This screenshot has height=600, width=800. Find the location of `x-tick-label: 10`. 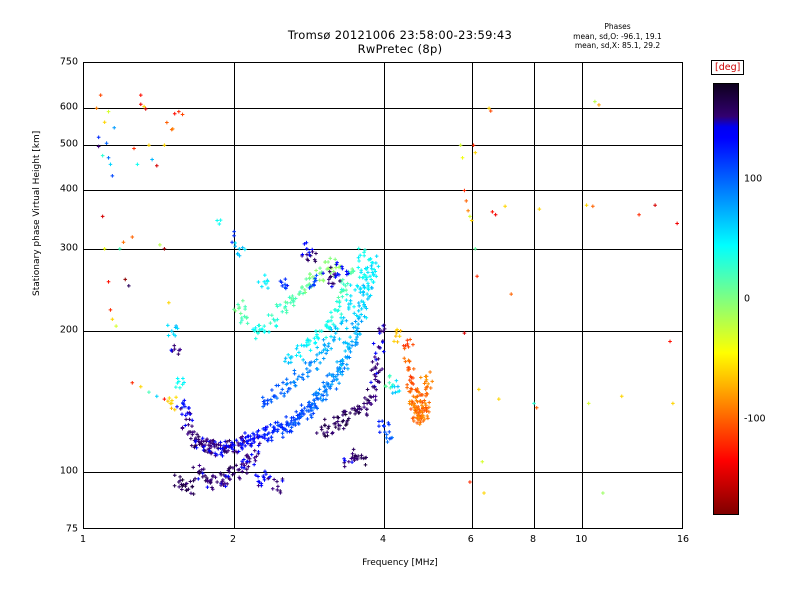

x-tick-label: 10 is located at coordinates (581, 539).